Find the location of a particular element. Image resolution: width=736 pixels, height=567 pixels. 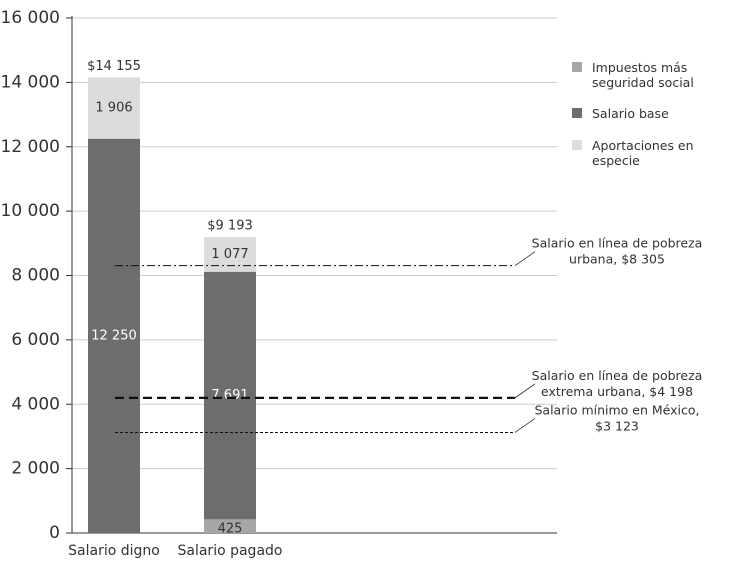

reference-label-line: extrema urbana, $4 198 is located at coordinates (617, 390).